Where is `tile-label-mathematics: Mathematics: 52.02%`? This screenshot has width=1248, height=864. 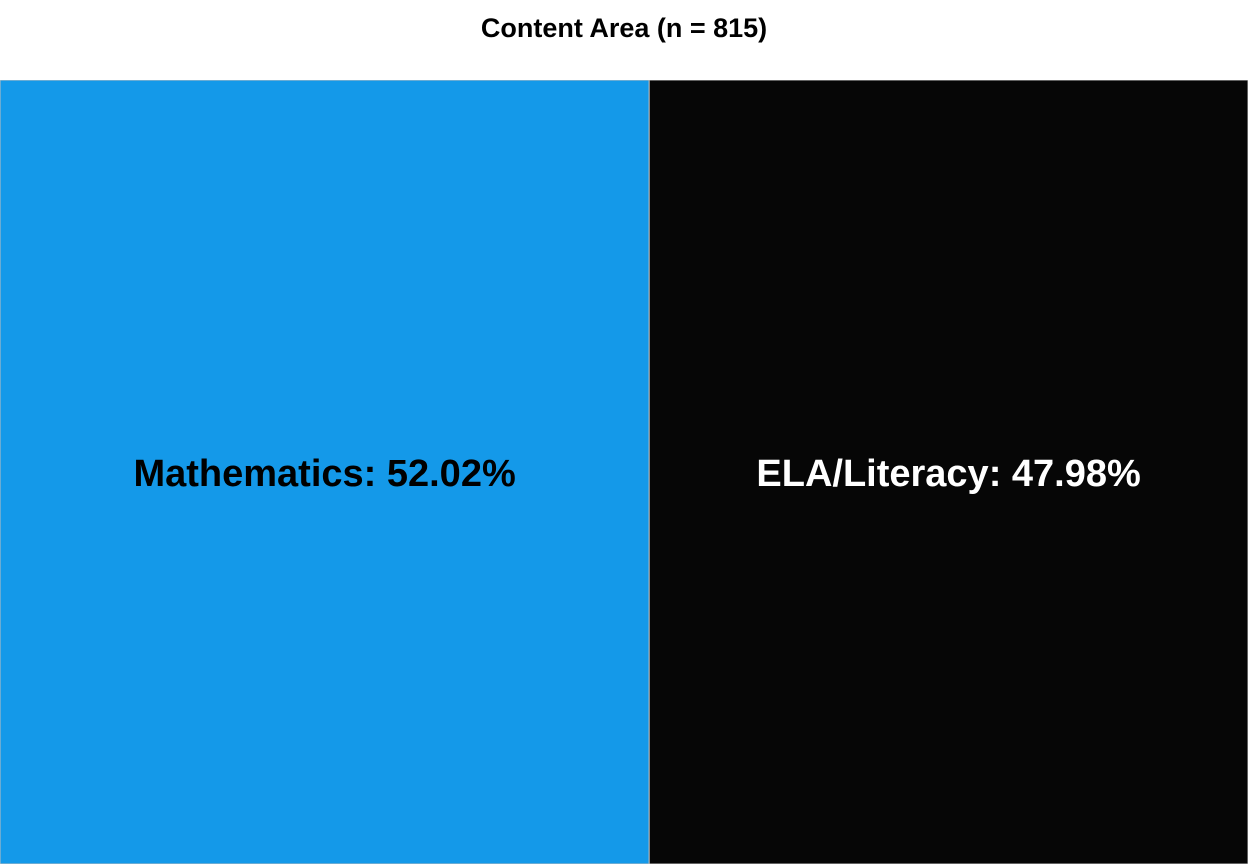 tile-label-mathematics: Mathematics: 52.02% is located at coordinates (324, 474).